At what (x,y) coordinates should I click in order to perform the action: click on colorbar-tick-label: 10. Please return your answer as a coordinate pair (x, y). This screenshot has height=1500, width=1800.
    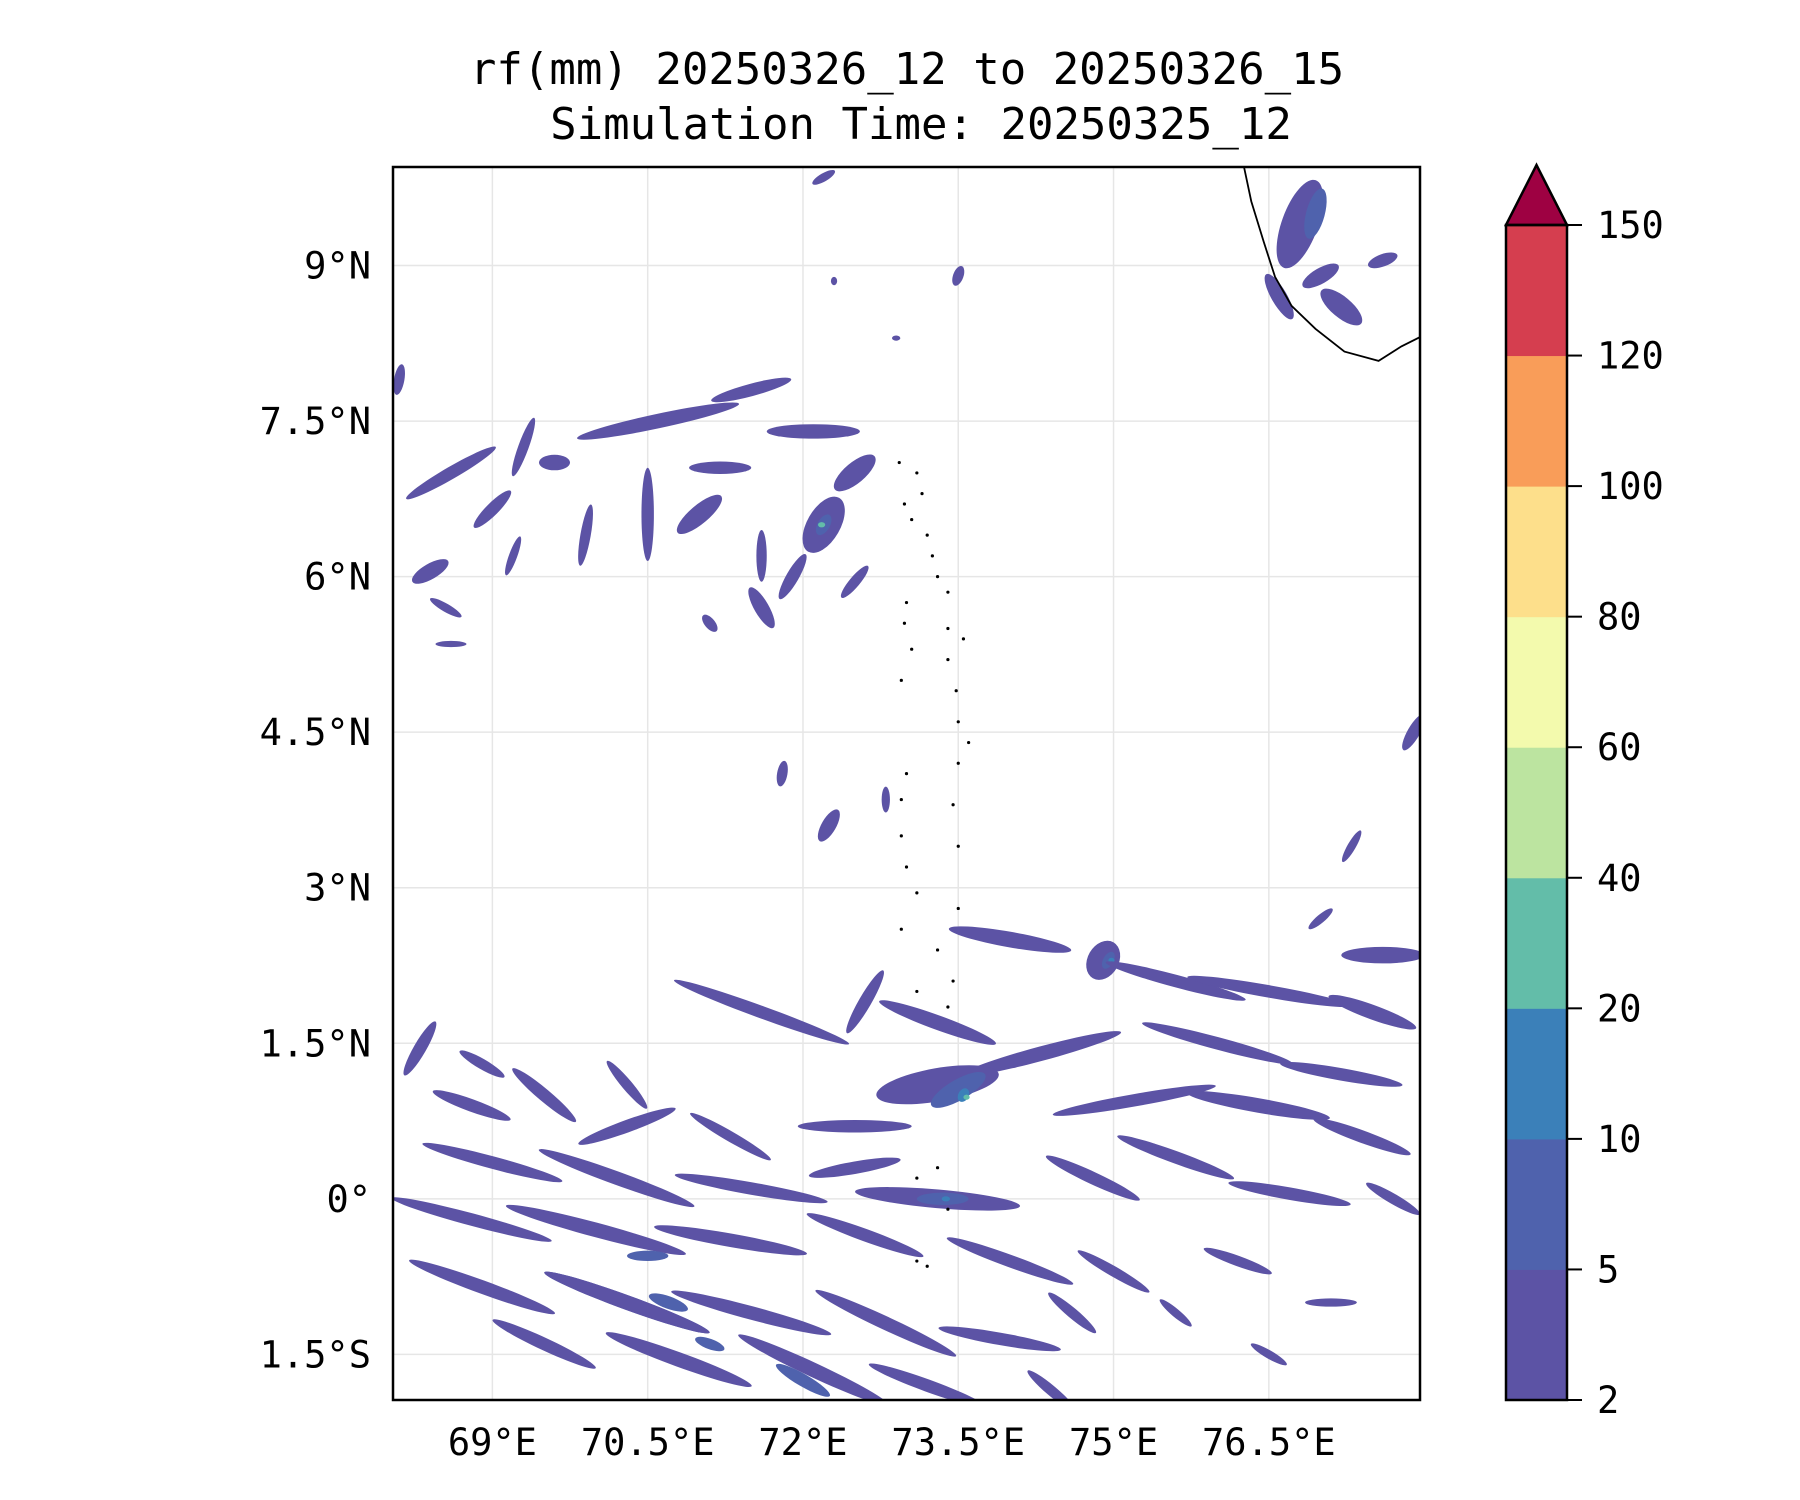
    Looking at the image, I should click on (1619, 1139).